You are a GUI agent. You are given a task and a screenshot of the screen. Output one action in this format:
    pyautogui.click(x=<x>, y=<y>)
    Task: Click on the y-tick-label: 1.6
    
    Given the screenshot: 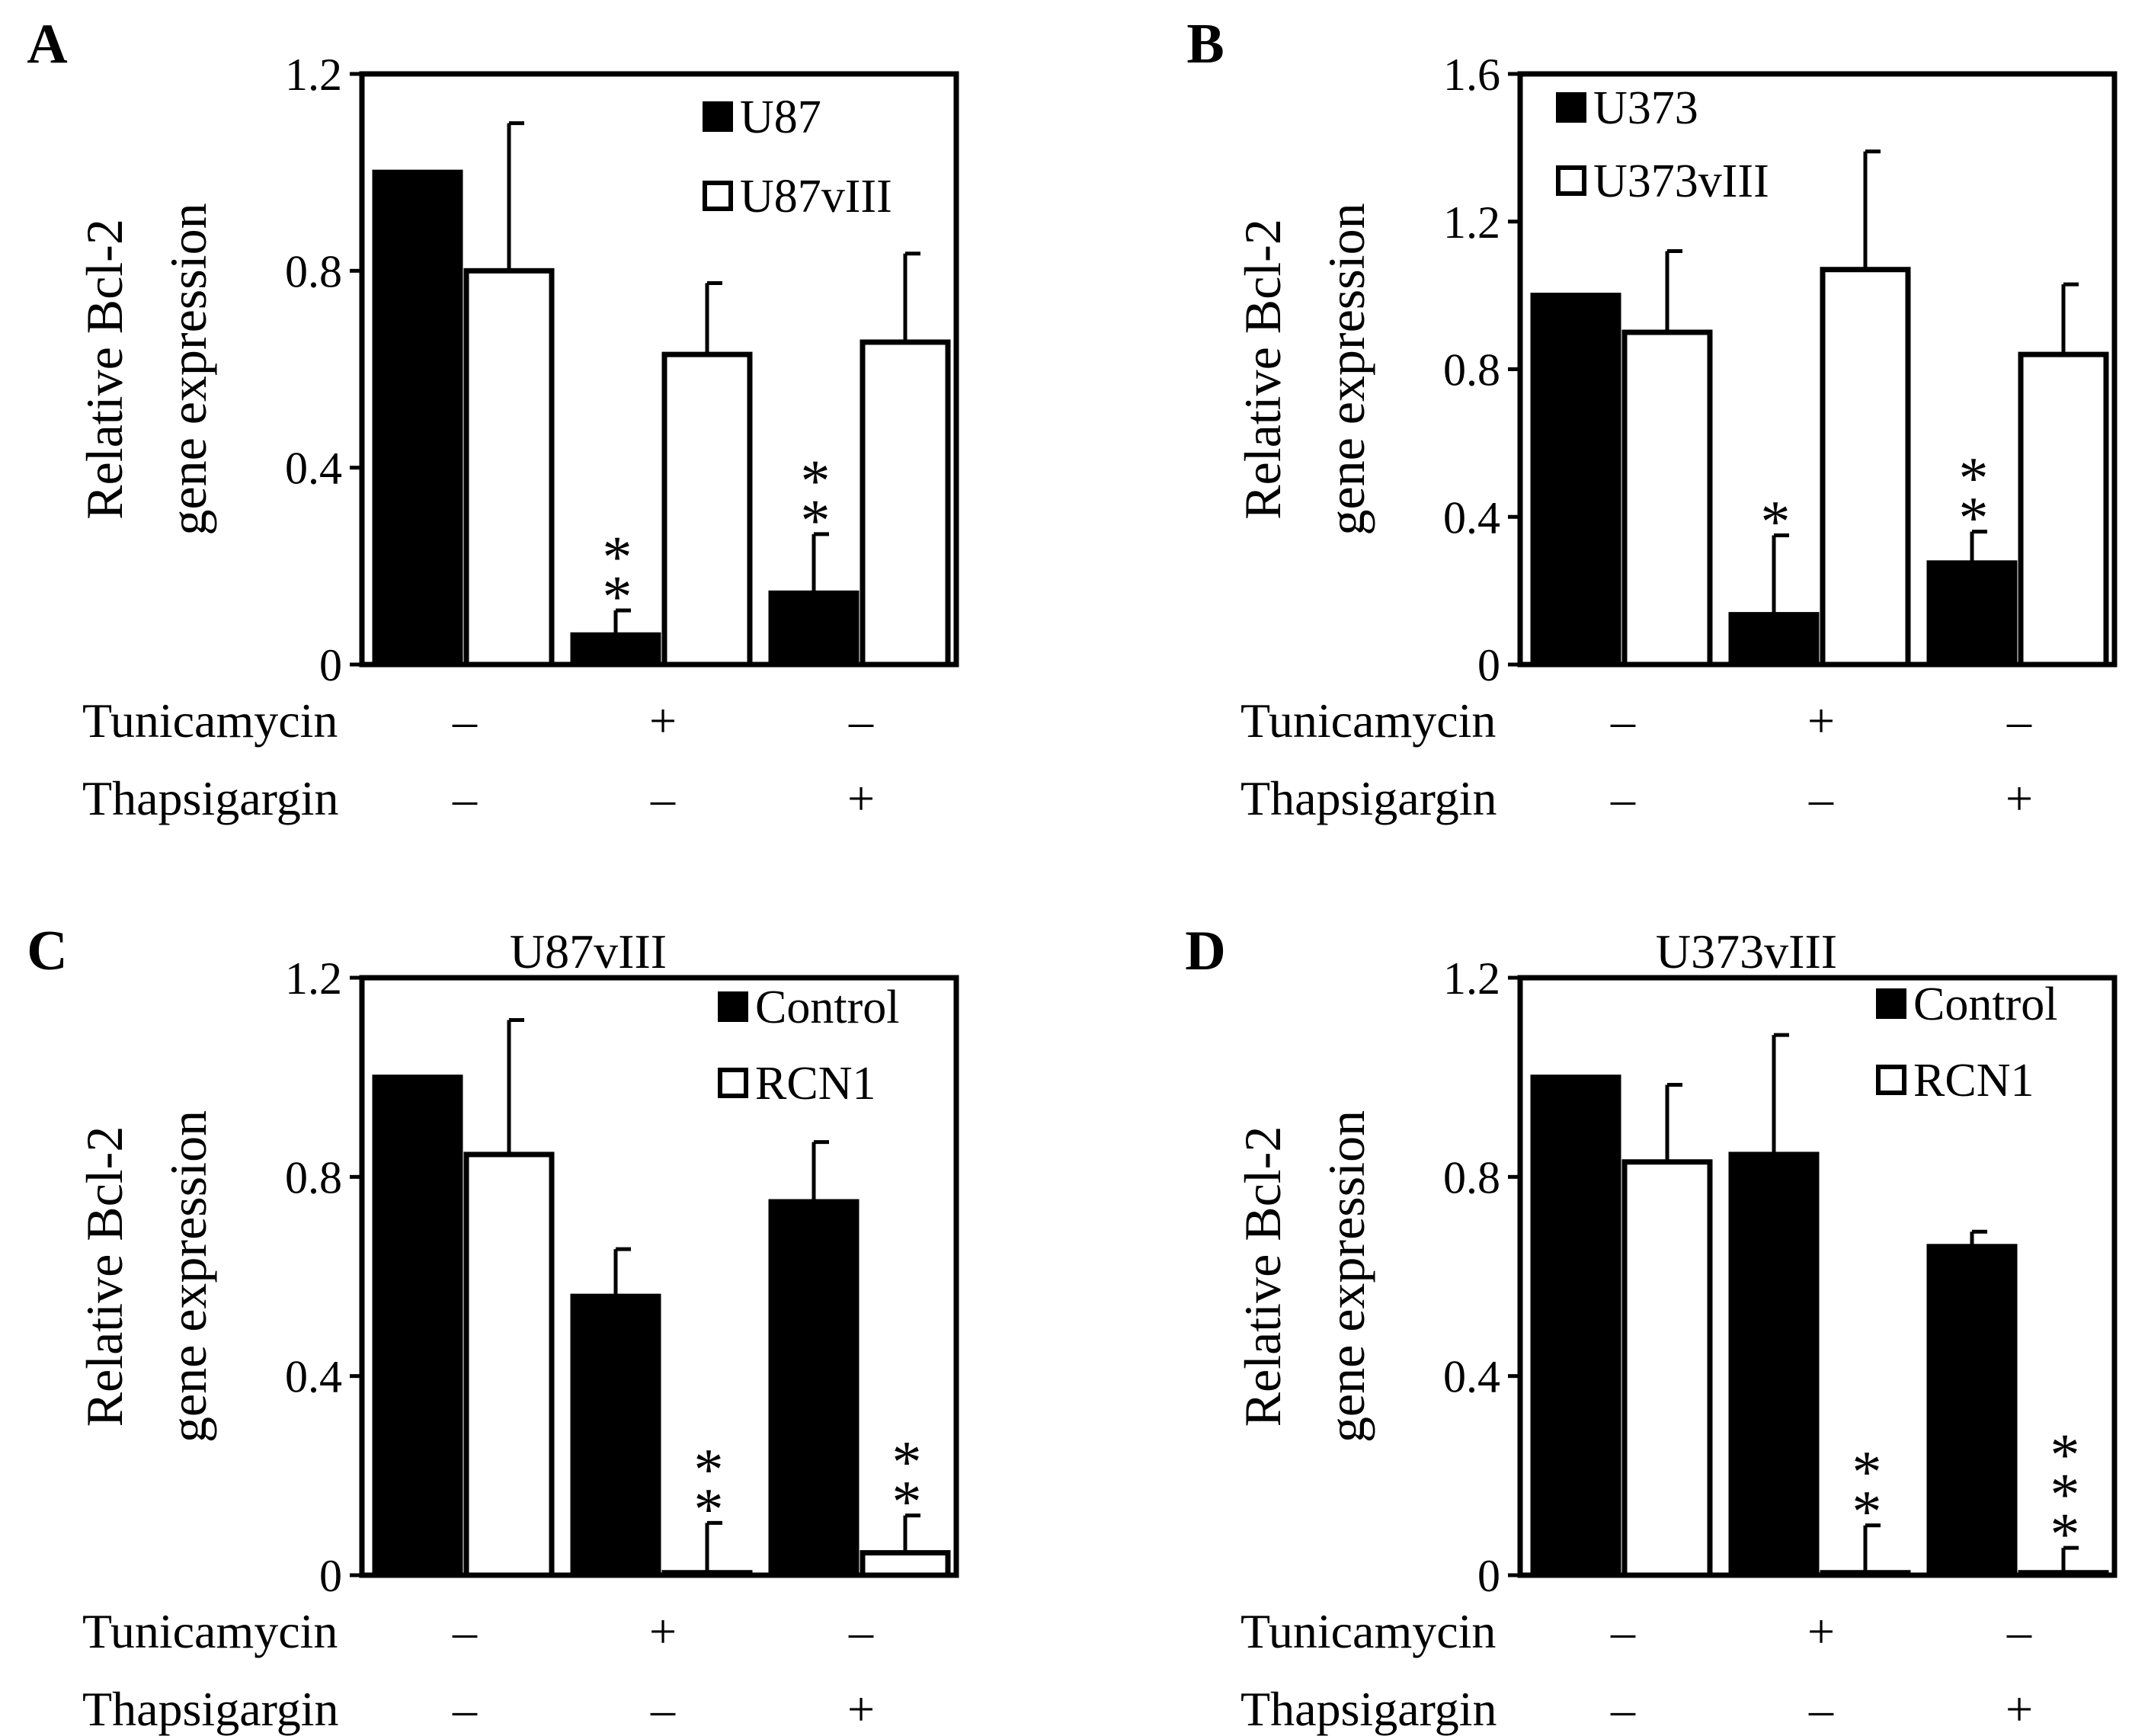 What is the action you would take?
    pyautogui.click(x=1472, y=75)
    